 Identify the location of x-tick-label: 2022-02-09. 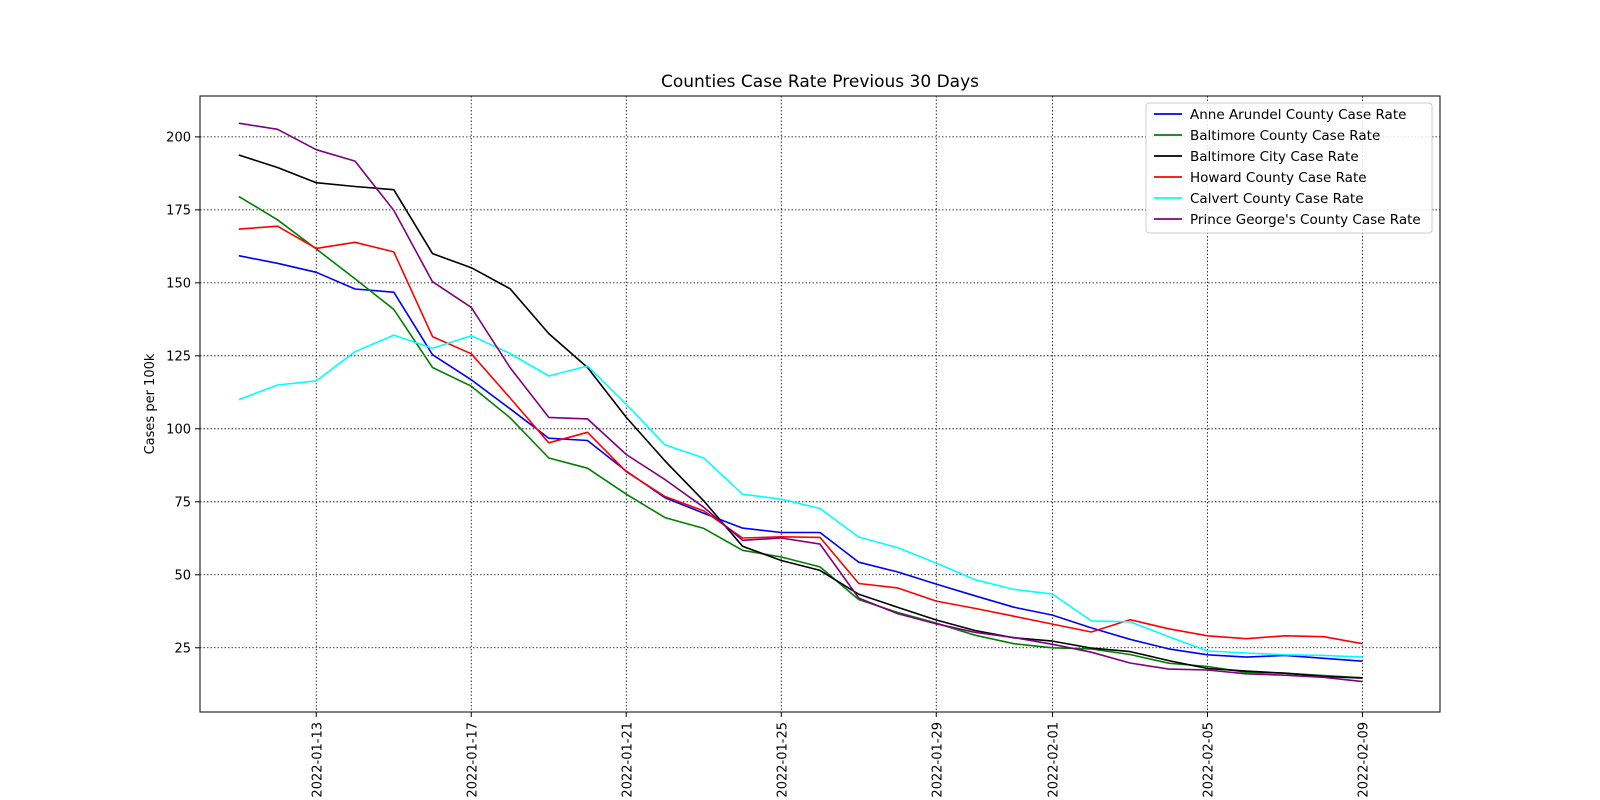
(1364, 760).